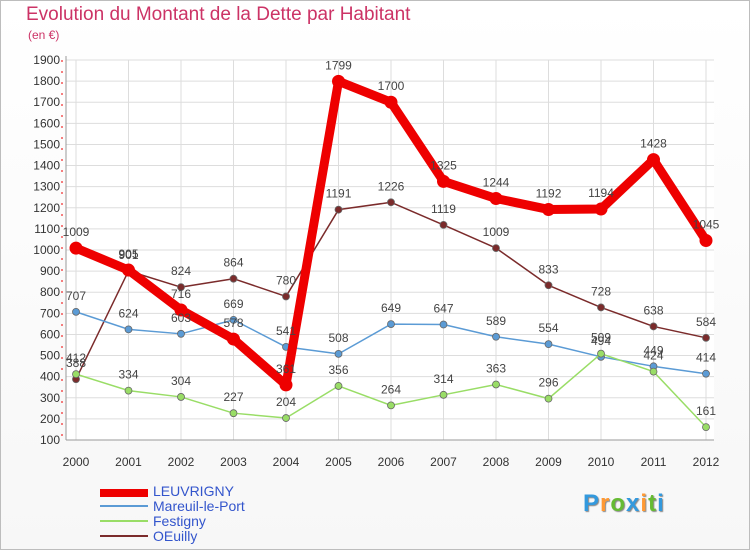 This screenshot has width=750, height=550. I want to click on x-tick-label: 2010, so click(601, 462).